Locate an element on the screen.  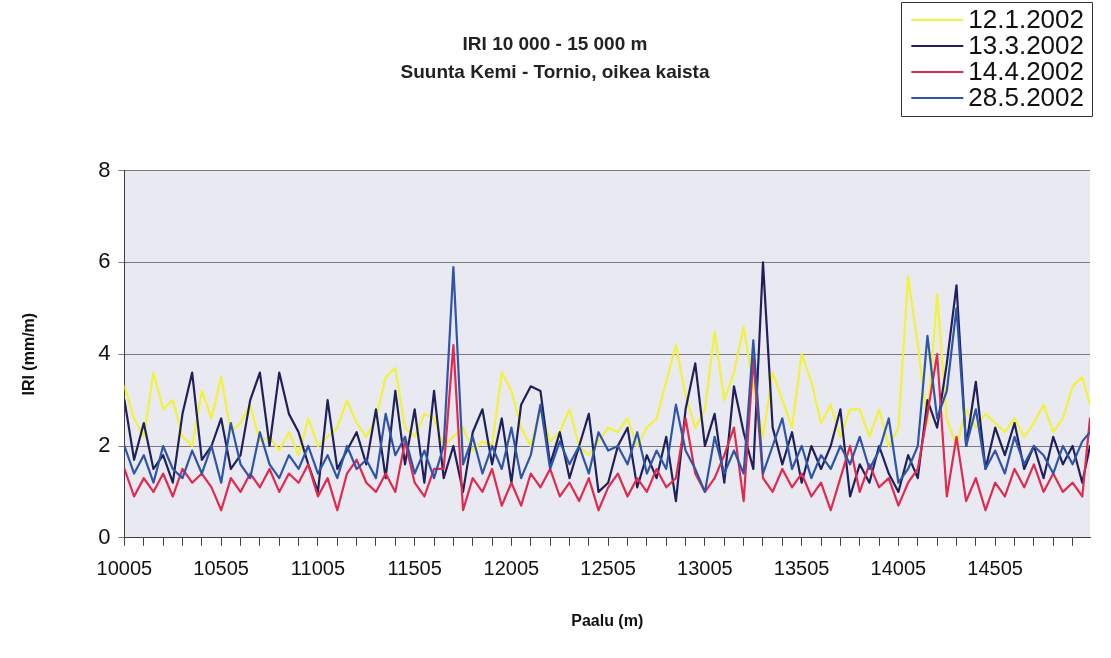
y-tick-label: 2 is located at coordinates (104, 445).